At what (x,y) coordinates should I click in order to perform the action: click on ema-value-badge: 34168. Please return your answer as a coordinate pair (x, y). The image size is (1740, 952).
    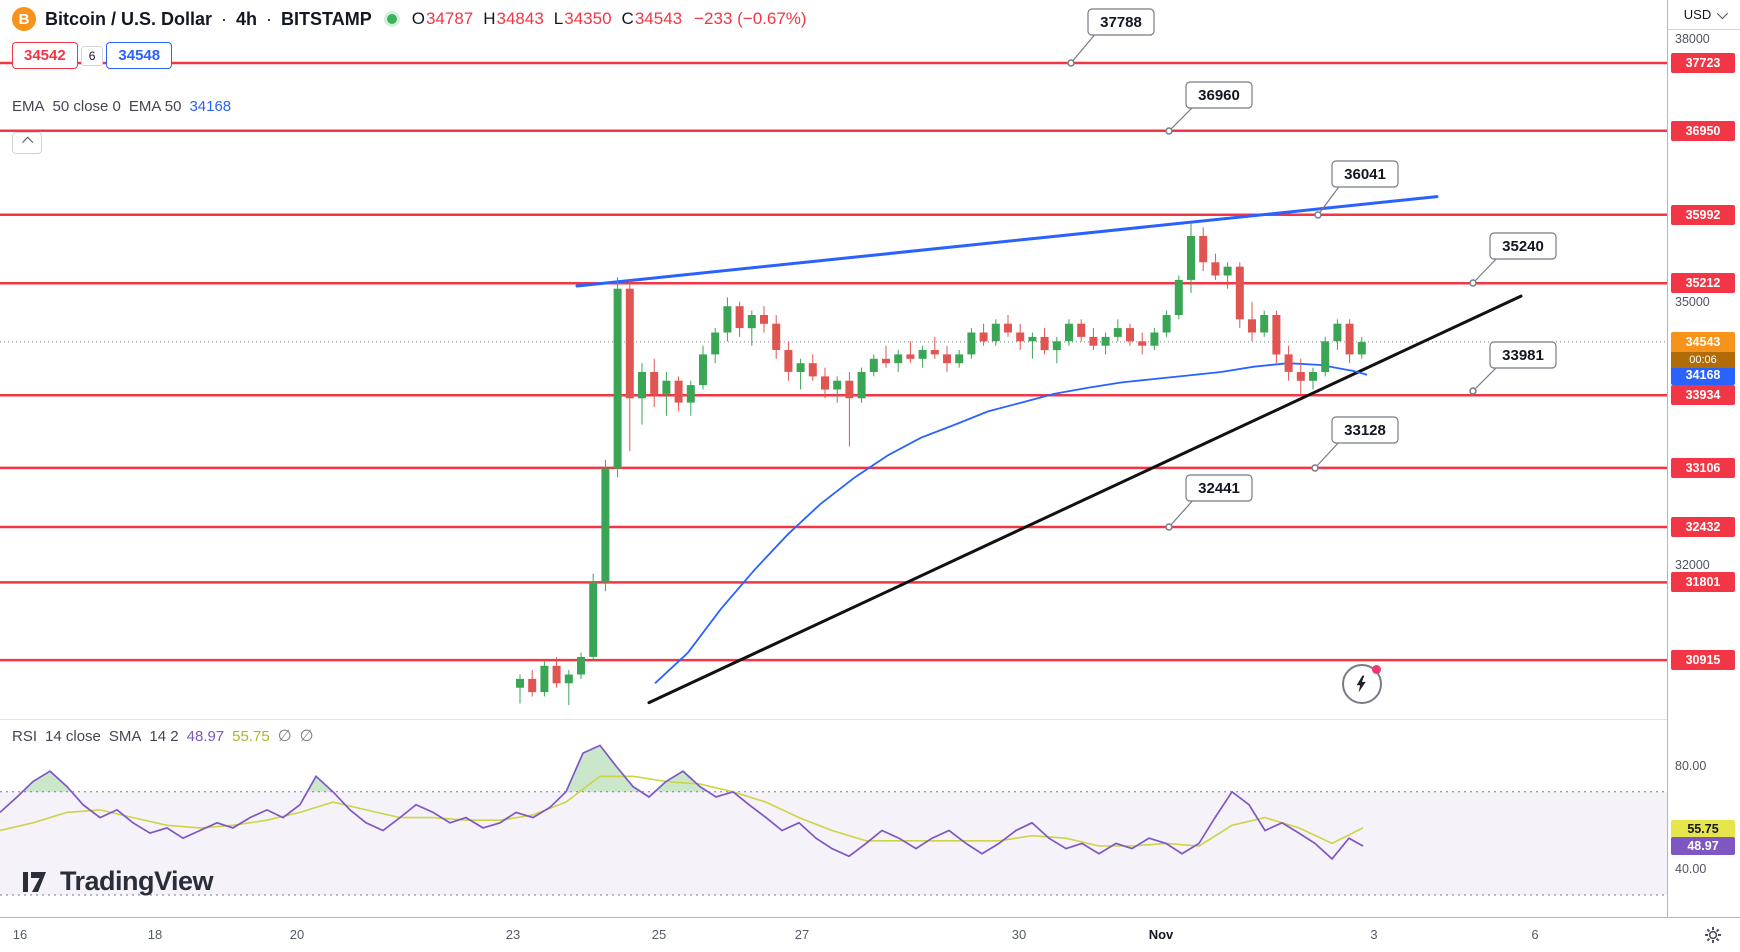
    Looking at the image, I should click on (1703, 374).